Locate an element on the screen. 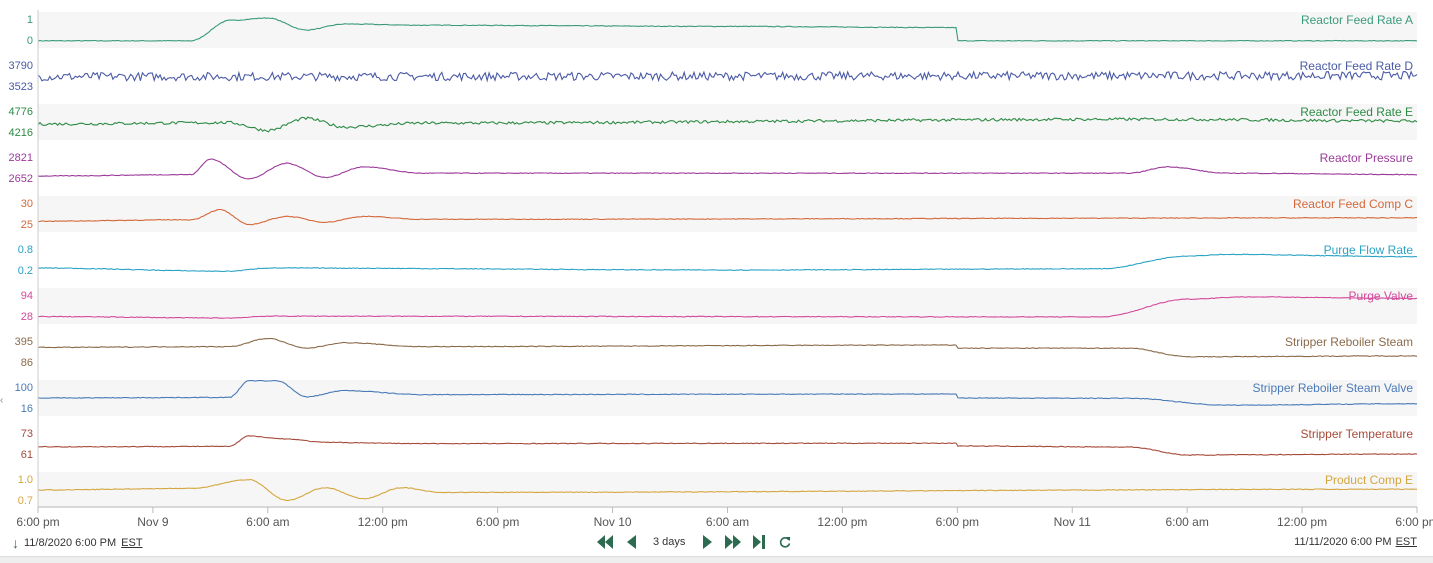 This screenshot has height=563, width=1433. jump-to-now-button is located at coordinates (759, 542).